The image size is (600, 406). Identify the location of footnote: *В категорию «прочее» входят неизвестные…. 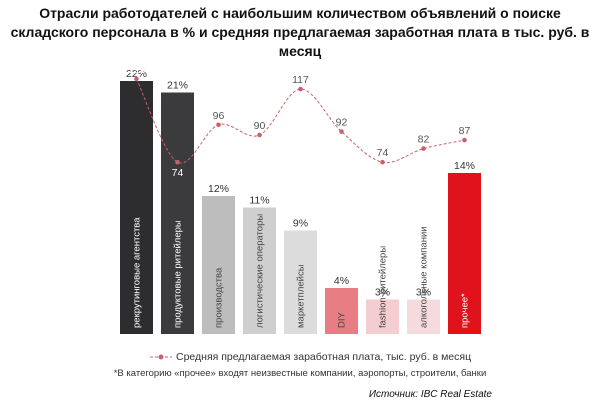
(300, 373).